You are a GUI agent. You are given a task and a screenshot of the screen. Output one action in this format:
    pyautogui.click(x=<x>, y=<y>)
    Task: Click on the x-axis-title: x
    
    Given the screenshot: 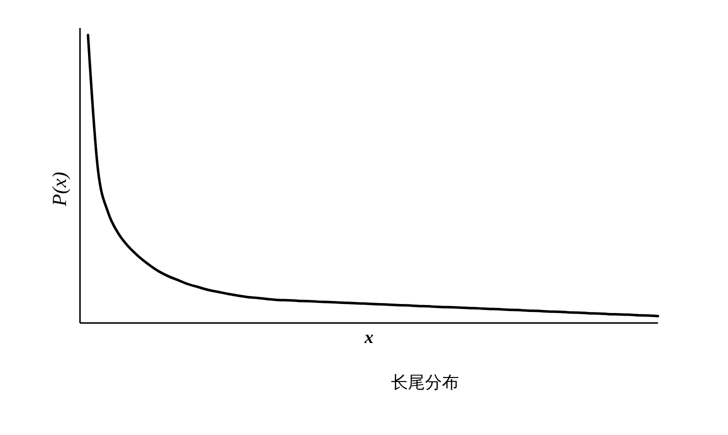 What is the action you would take?
    pyautogui.click(x=369, y=337)
    